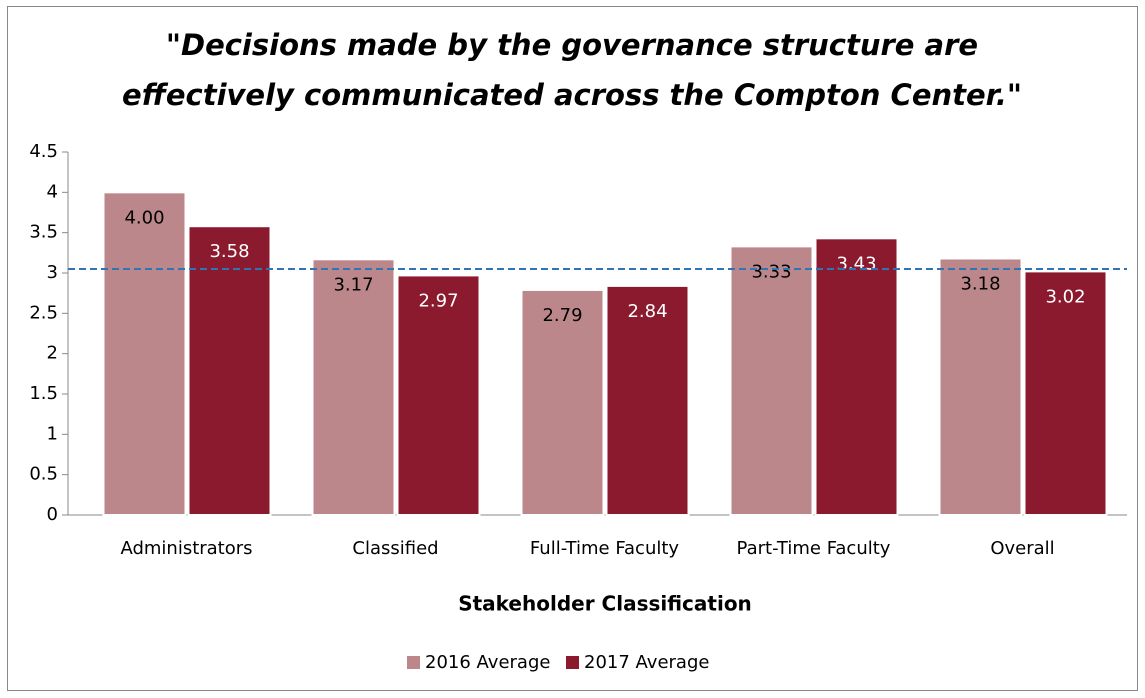 This screenshot has height=698, width=1145. What do you see at coordinates (438, 300) in the screenshot?
I see `value-label: 2.97` at bounding box center [438, 300].